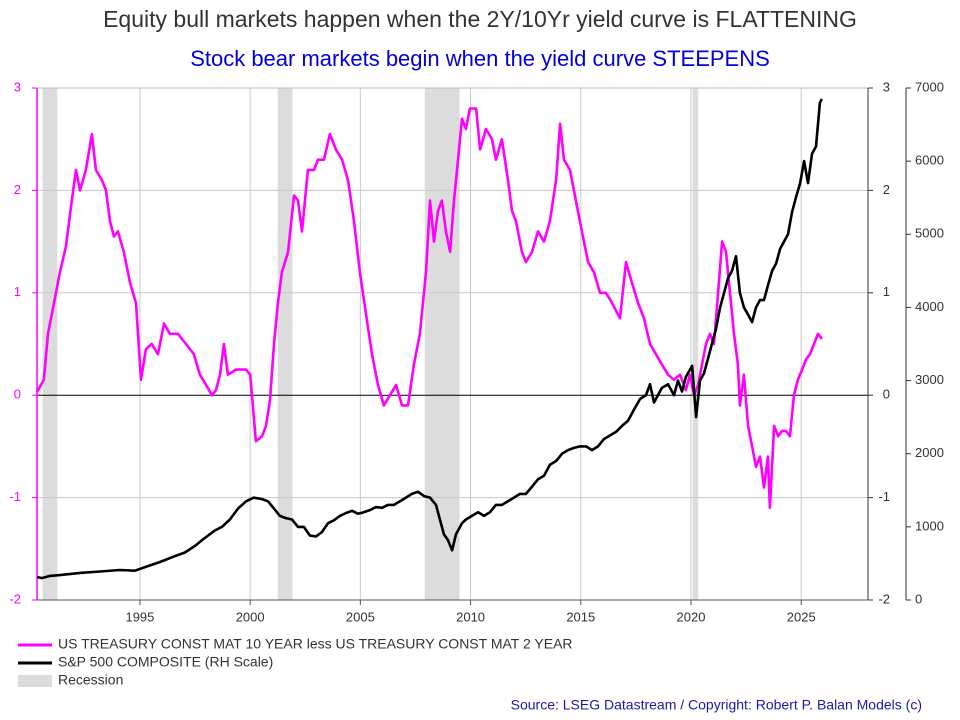  I want to click on y-tick-label: 2, so click(17, 189).